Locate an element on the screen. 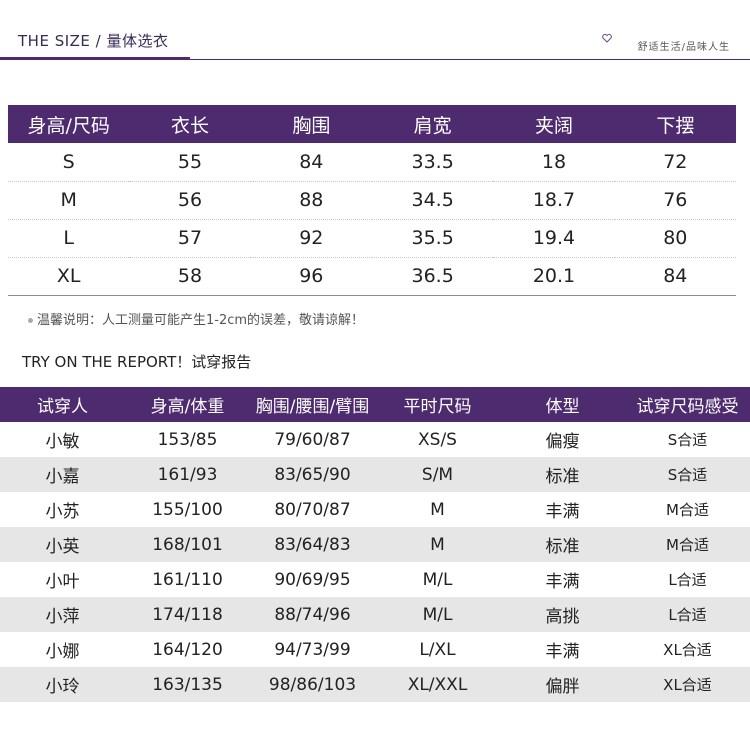 The height and width of the screenshot is (730, 750). try-cell: 153/85 is located at coordinates (187, 439).